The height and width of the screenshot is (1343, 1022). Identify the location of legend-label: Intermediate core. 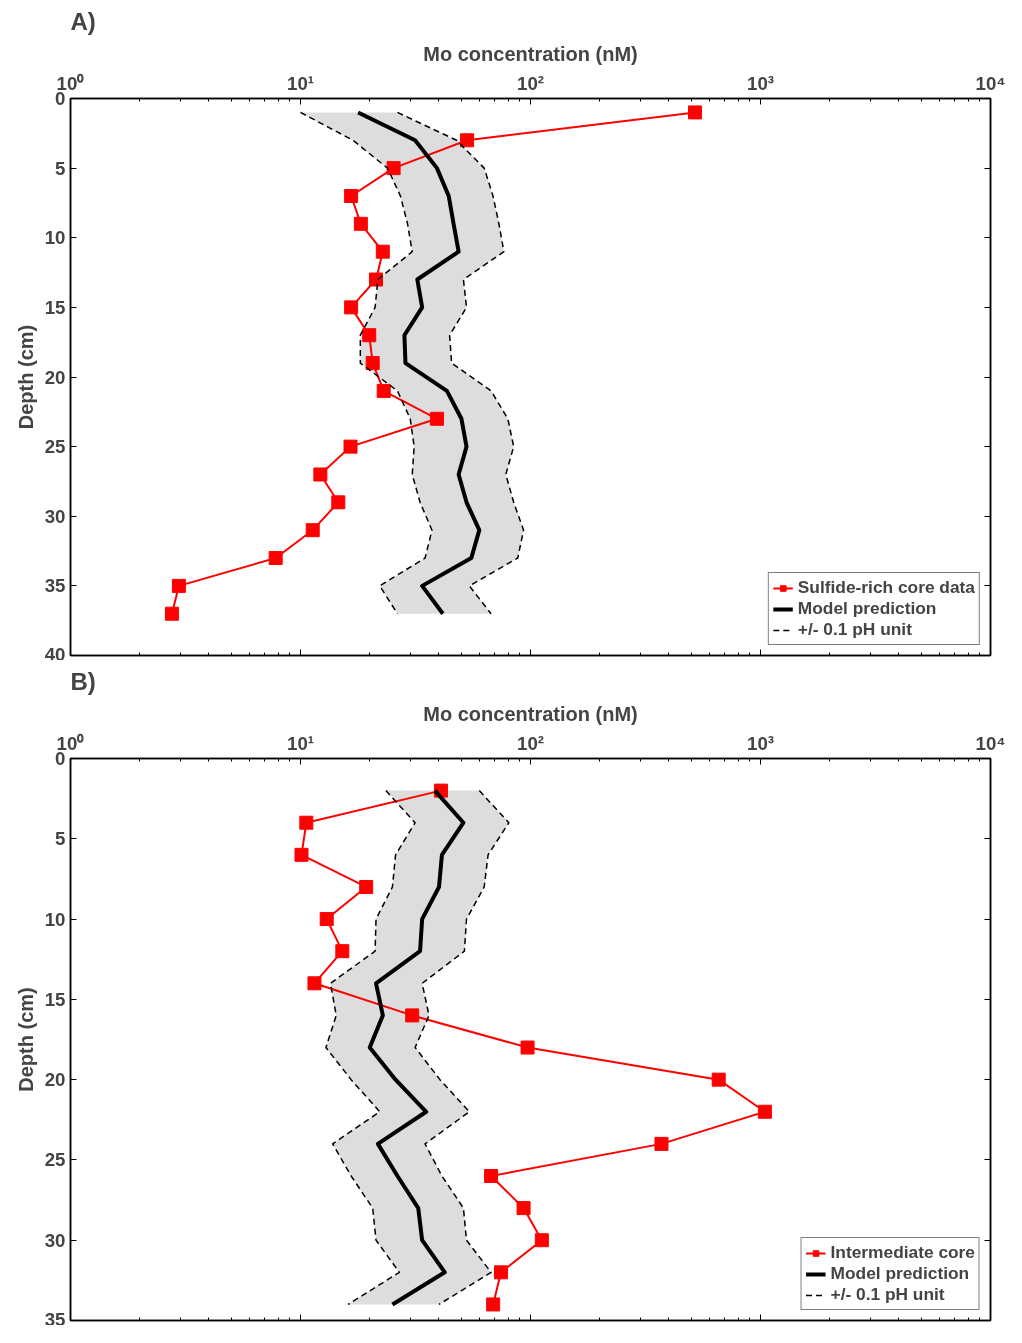
(902, 1252).